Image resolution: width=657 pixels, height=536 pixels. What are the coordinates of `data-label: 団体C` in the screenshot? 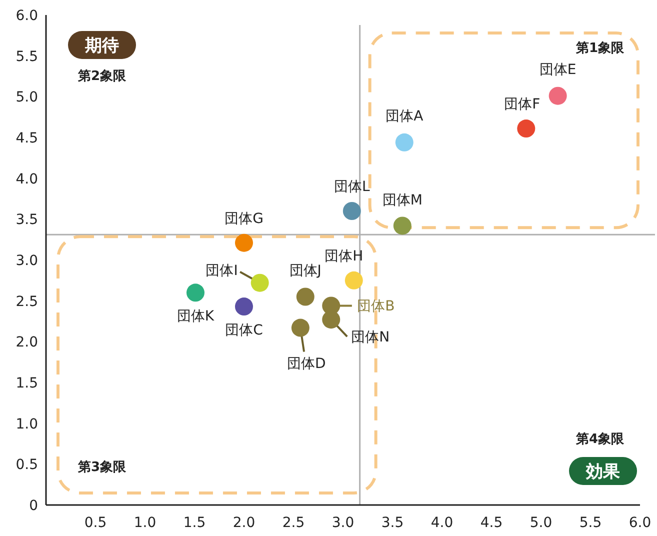 It's located at (244, 330).